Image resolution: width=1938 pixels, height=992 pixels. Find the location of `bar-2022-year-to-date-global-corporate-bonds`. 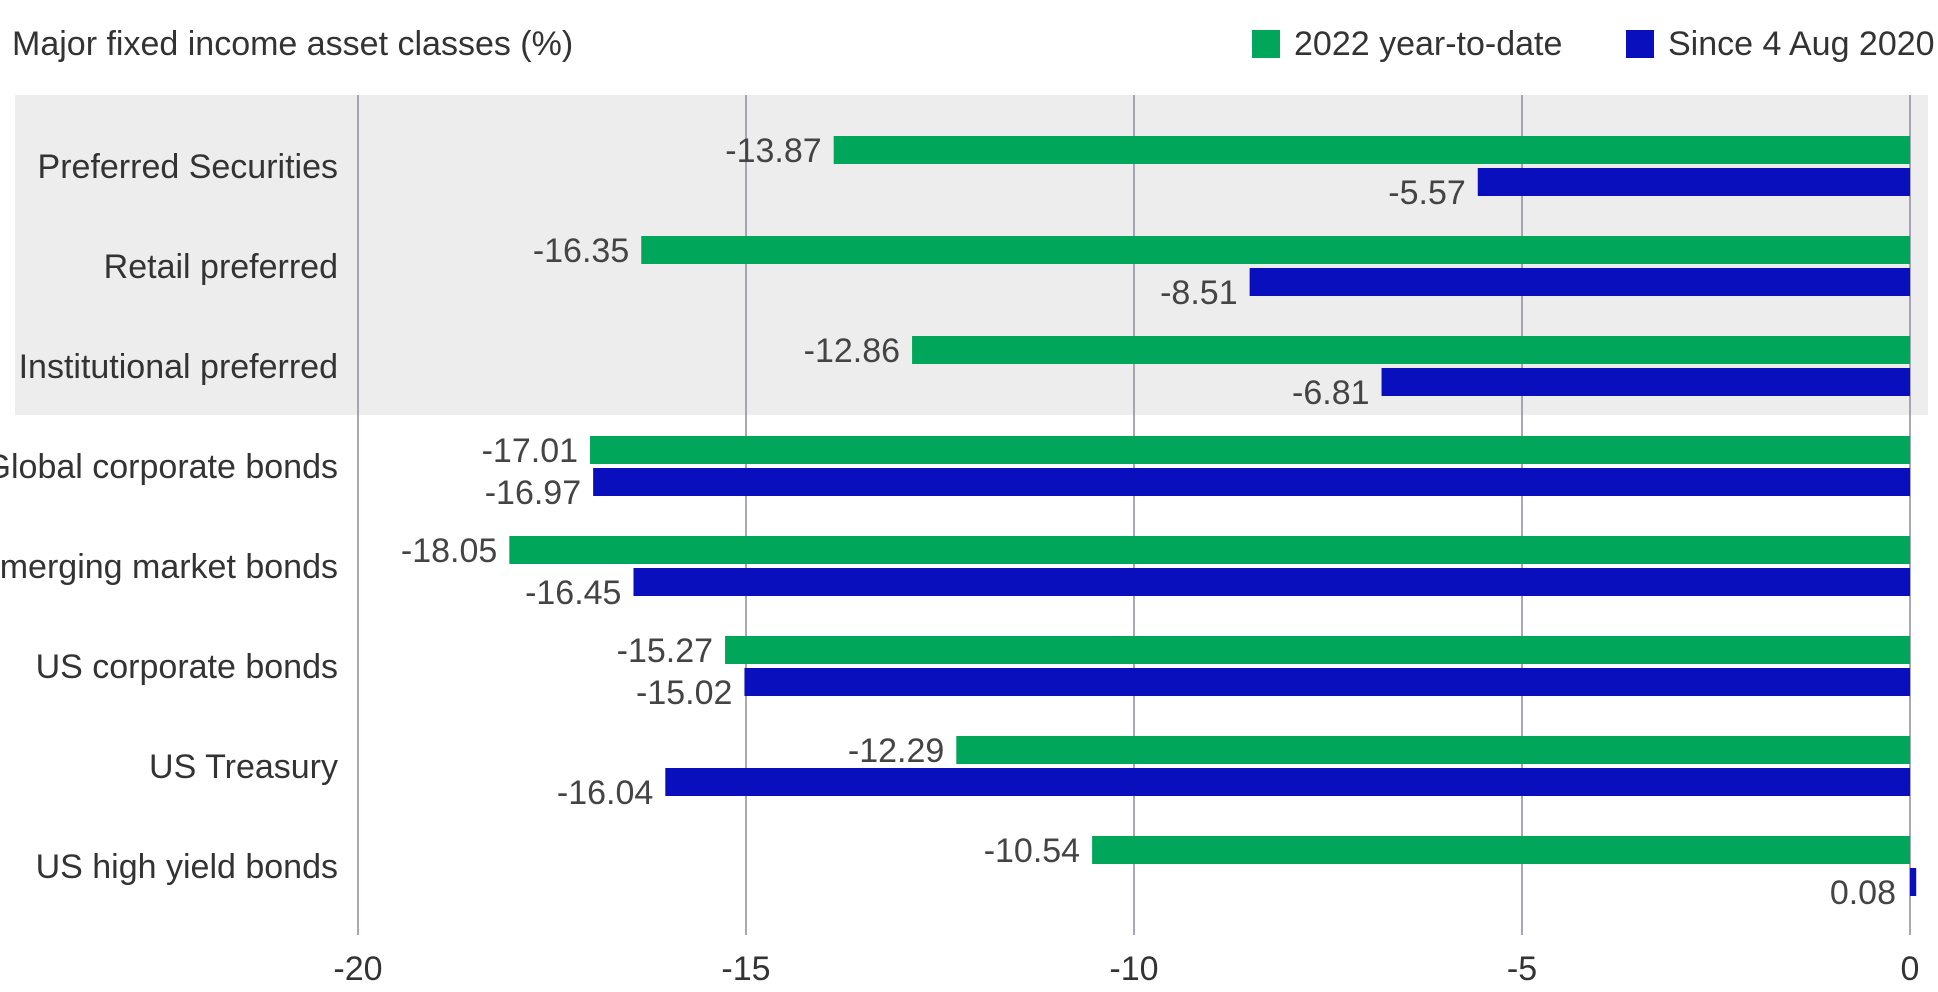

bar-2022-year-to-date-global-corporate-bonds is located at coordinates (1250, 450).